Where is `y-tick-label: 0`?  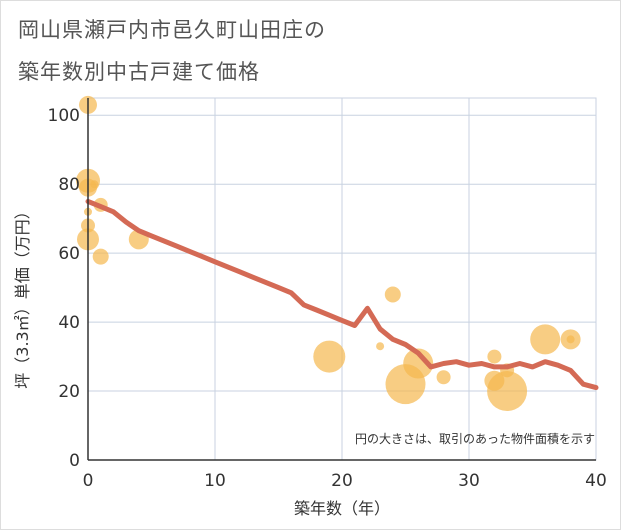 y-tick-label: 0 is located at coordinates (74, 461).